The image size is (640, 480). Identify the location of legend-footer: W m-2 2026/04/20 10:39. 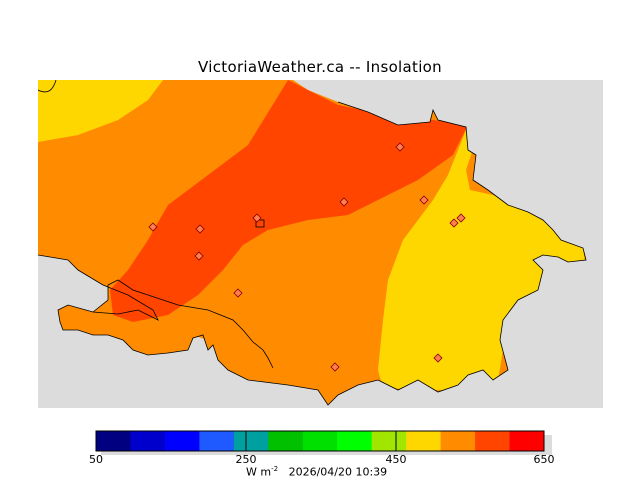
(316, 472).